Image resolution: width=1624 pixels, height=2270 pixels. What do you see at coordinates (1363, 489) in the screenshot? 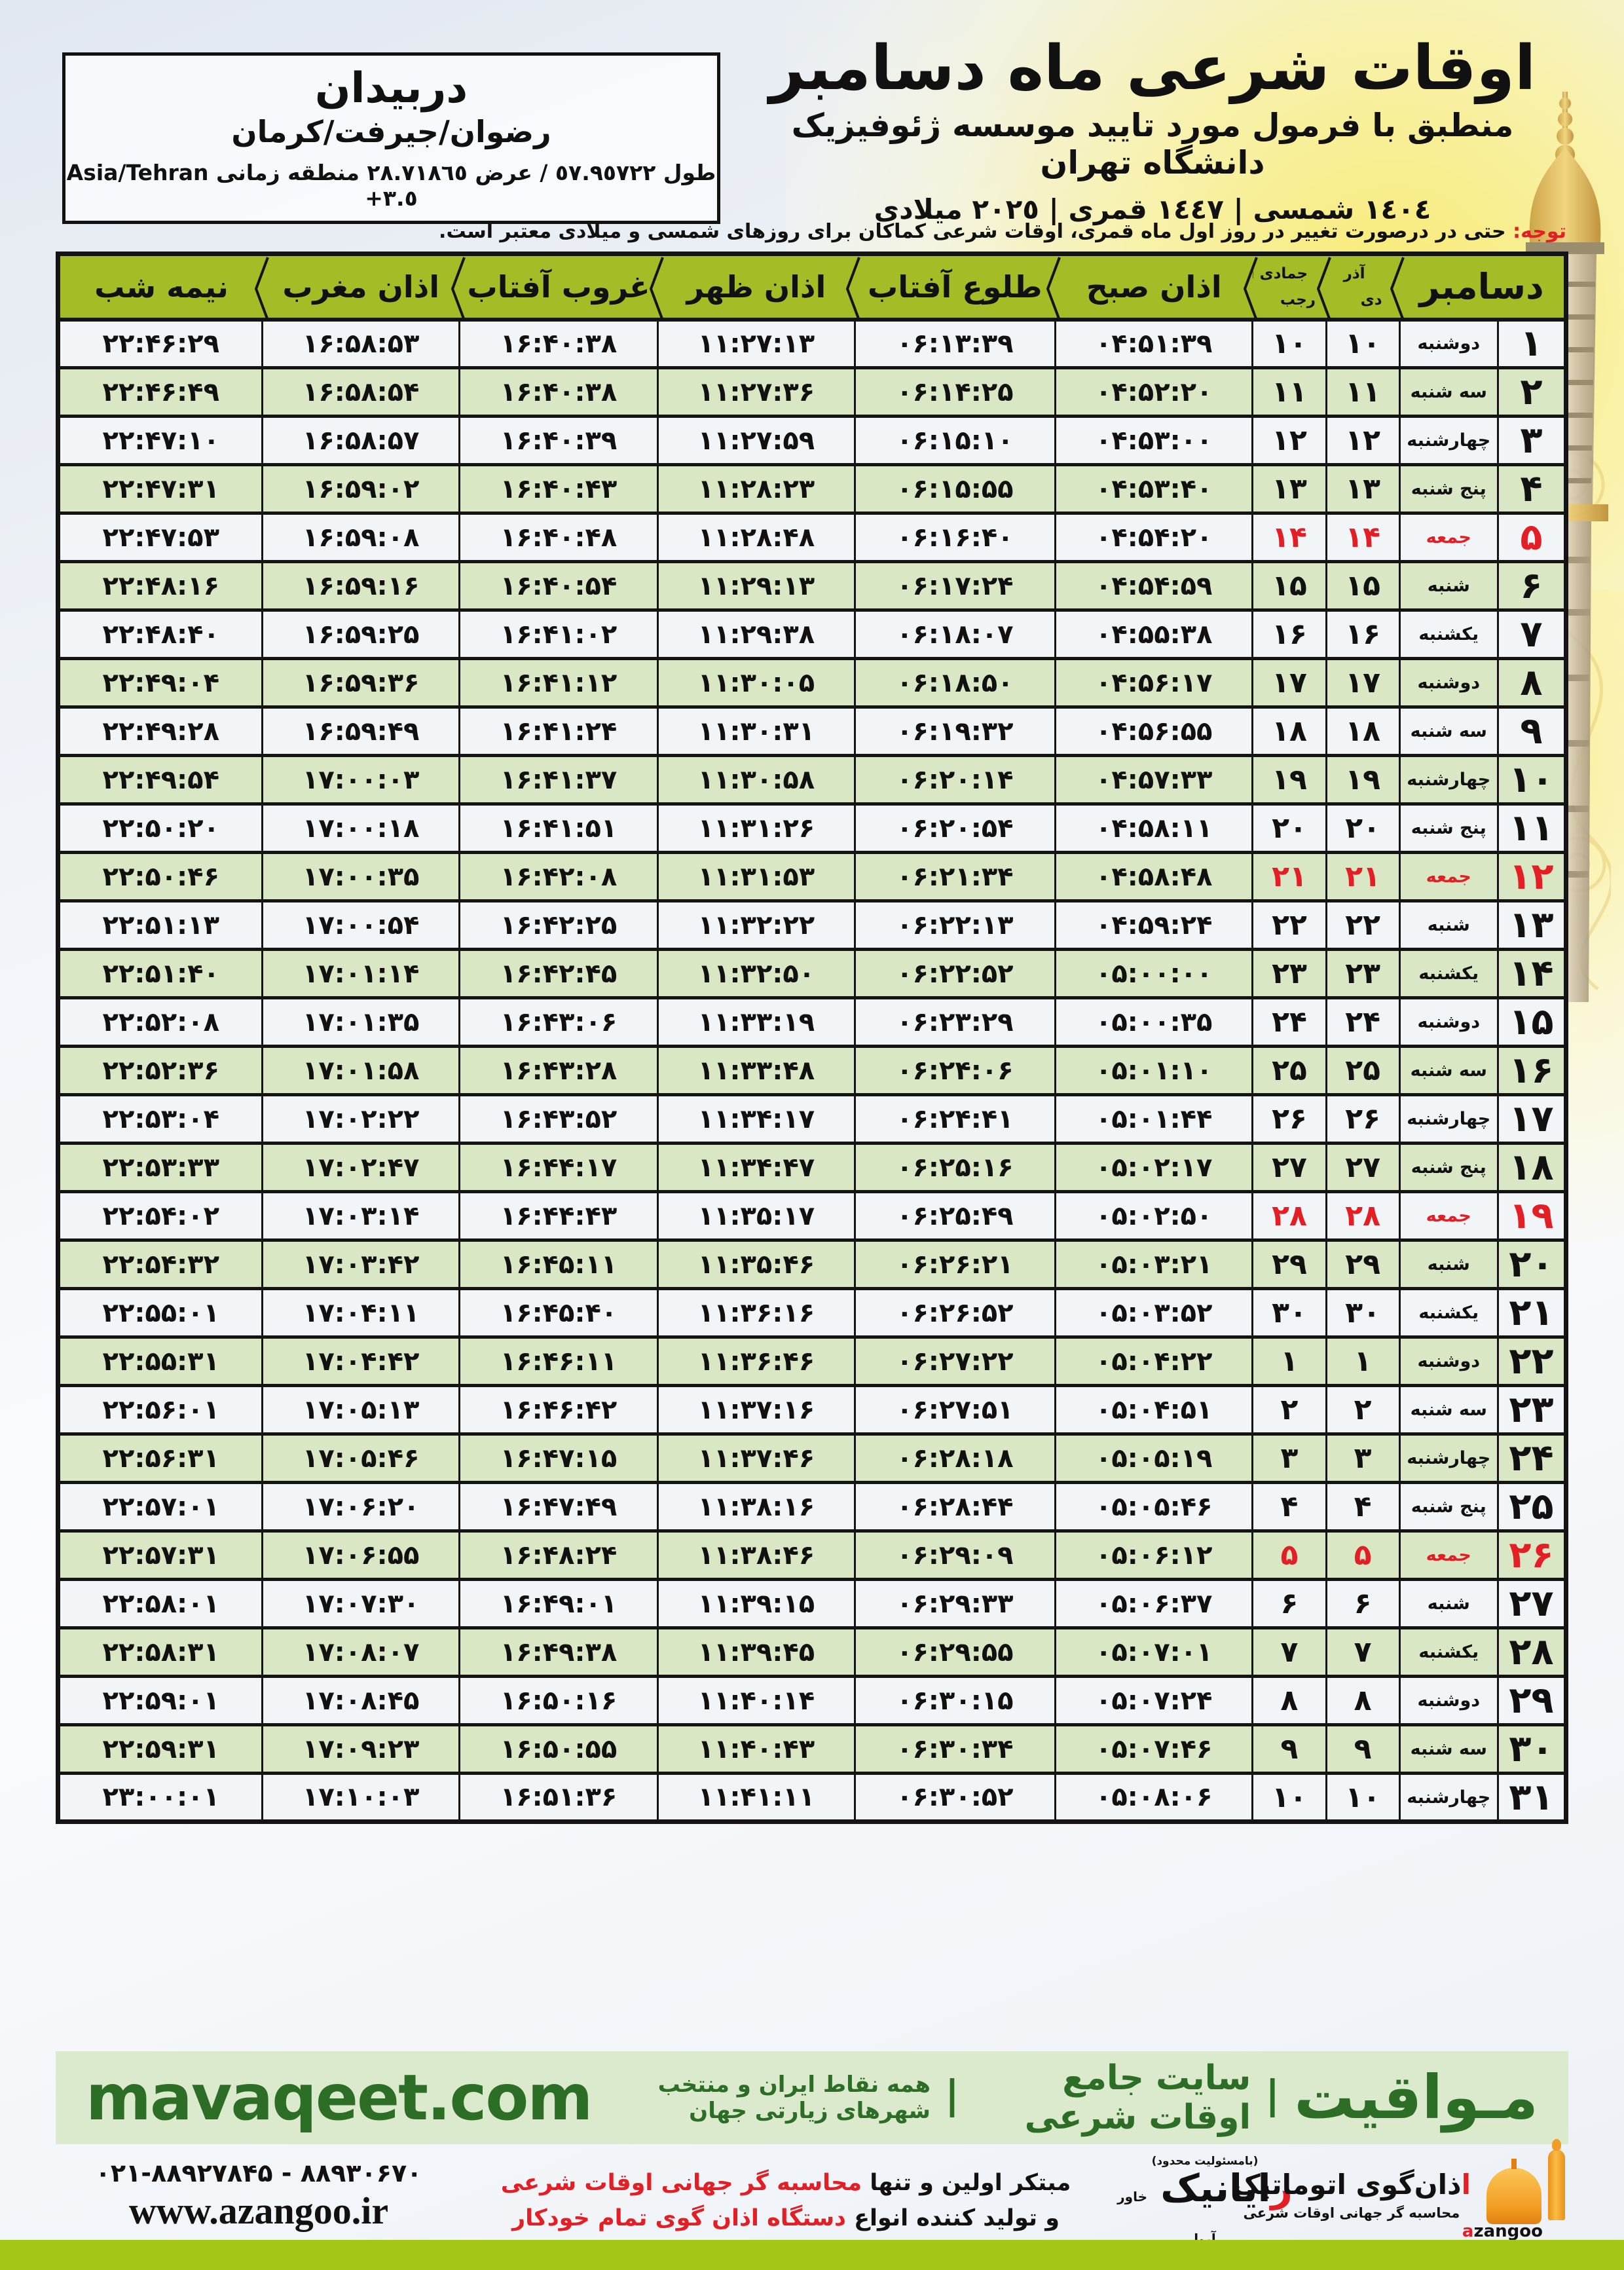
I see `solar-month-day: ۱۳` at bounding box center [1363, 489].